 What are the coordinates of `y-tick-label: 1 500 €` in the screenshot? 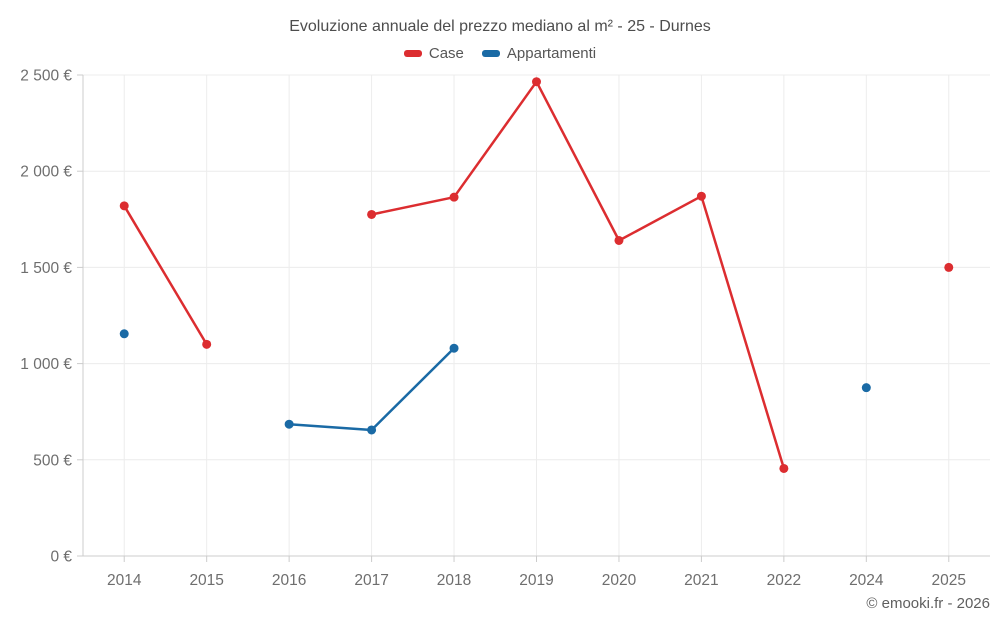 It's located at (46, 268).